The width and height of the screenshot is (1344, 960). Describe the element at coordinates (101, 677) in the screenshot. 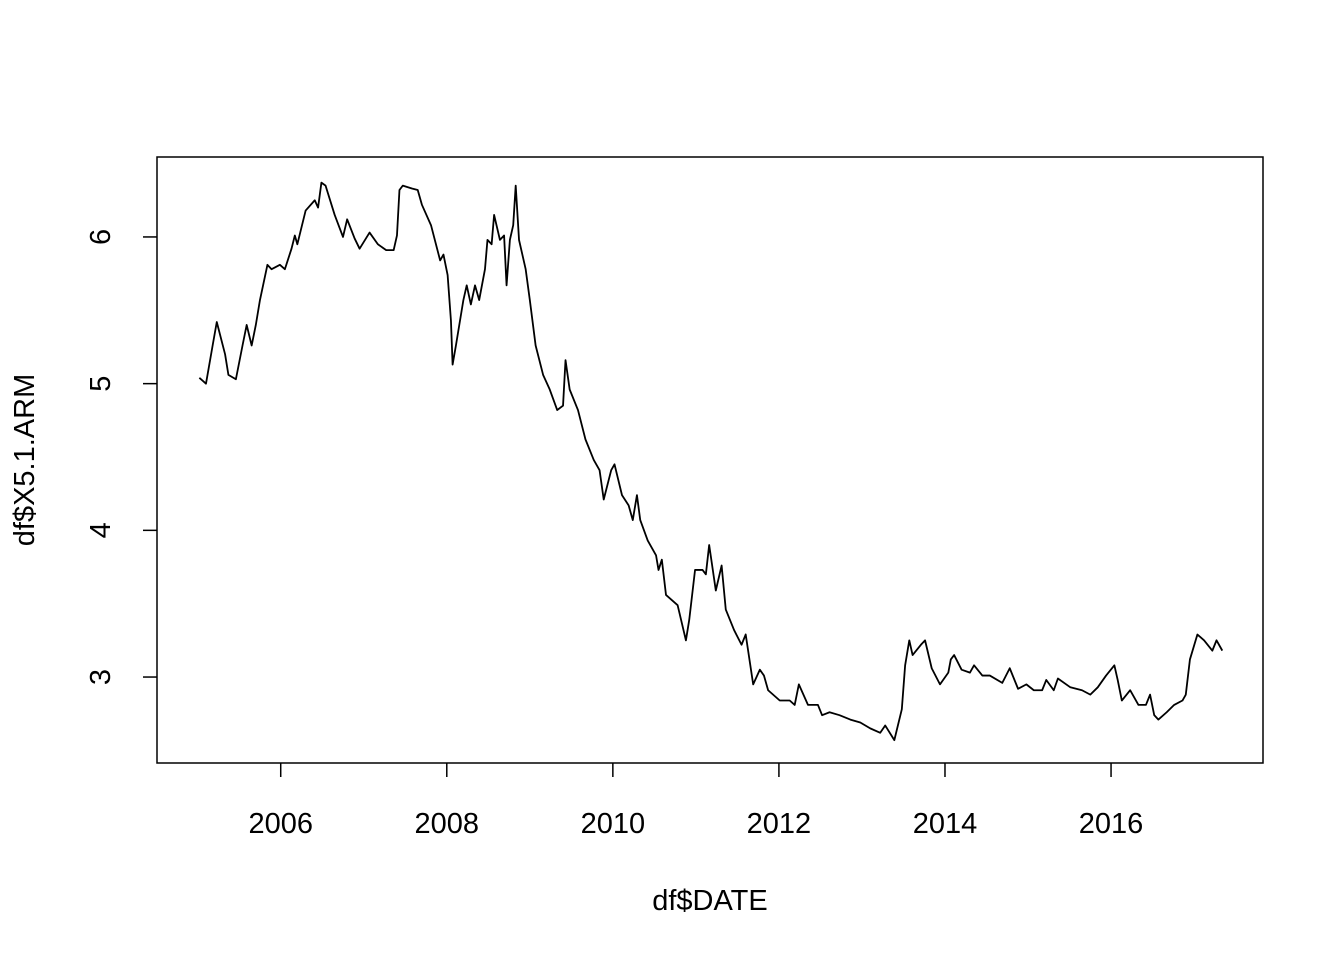

I see `y-tick-label: 3` at that location.